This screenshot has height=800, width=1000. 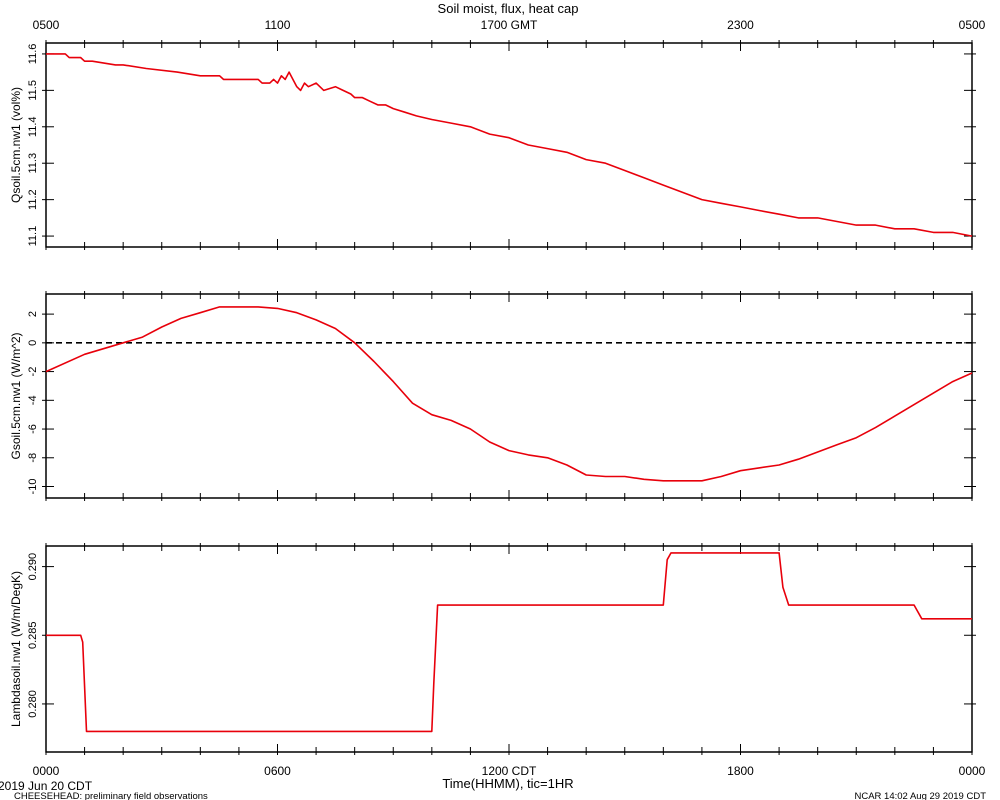 I want to click on top-tick-label: 1100, so click(x=278, y=25).